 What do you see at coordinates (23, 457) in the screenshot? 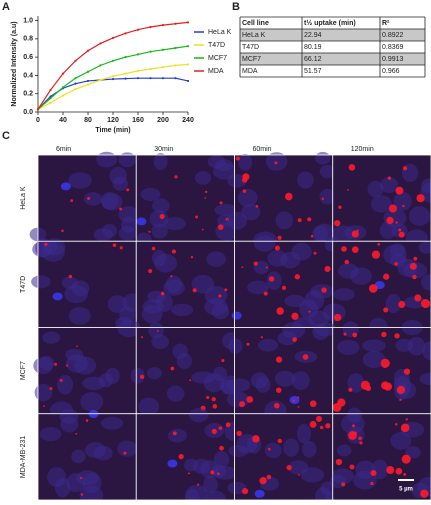
I see `row-label: MDA-MB-231` at bounding box center [23, 457].